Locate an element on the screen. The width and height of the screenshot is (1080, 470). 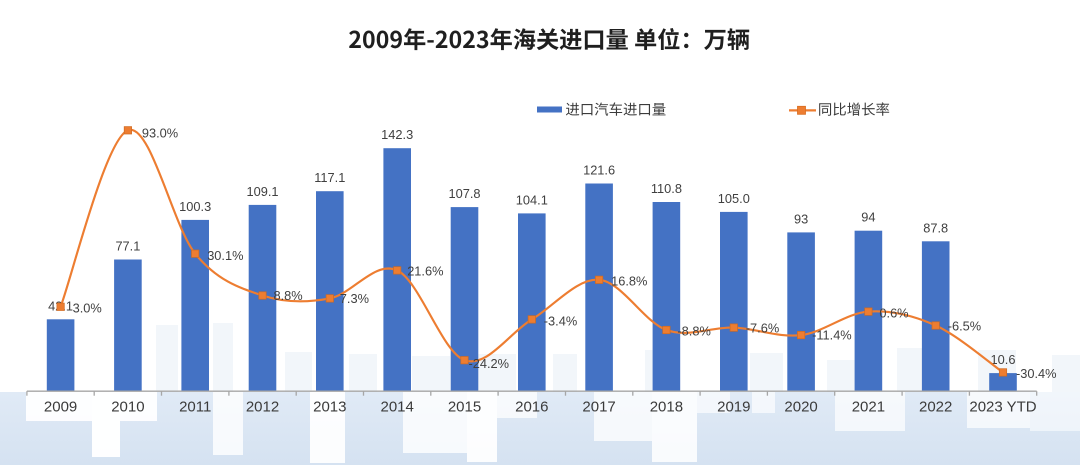
svg-text: 2015 is located at coordinates (464, 407).